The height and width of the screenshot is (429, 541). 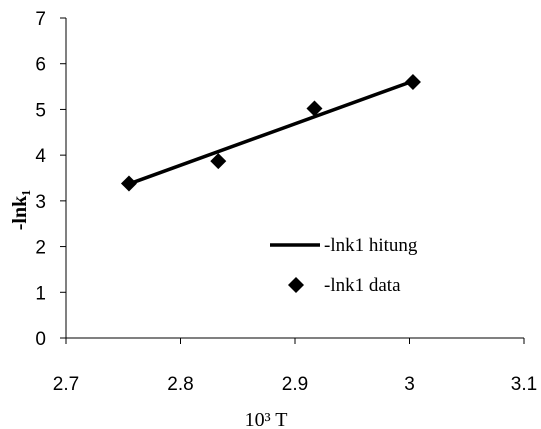 I want to click on y-tick-label: 7, so click(x=40, y=19).